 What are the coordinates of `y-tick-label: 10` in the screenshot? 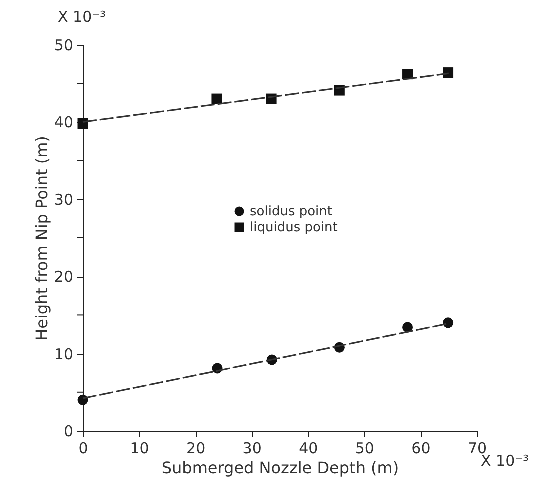 It's located at (64, 354).